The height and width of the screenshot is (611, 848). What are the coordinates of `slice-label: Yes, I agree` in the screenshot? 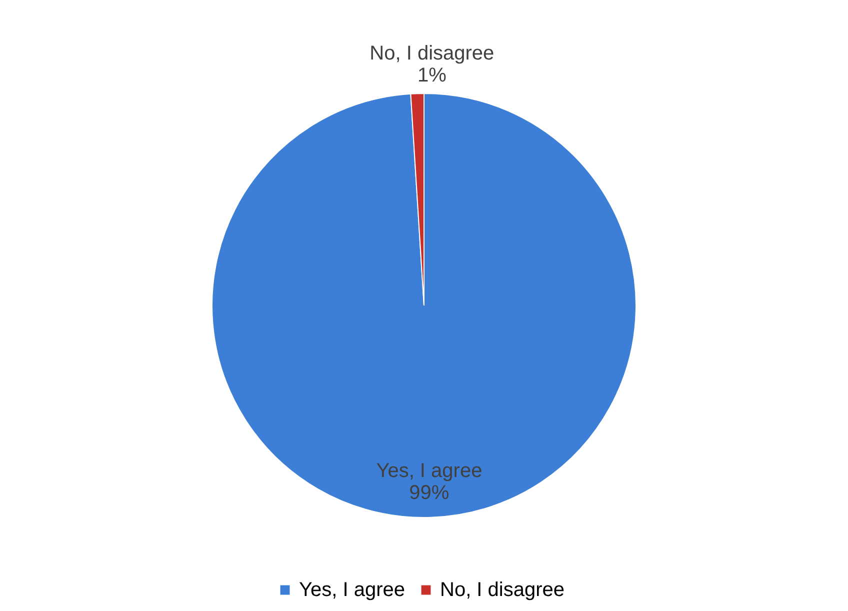 It's located at (429, 471).